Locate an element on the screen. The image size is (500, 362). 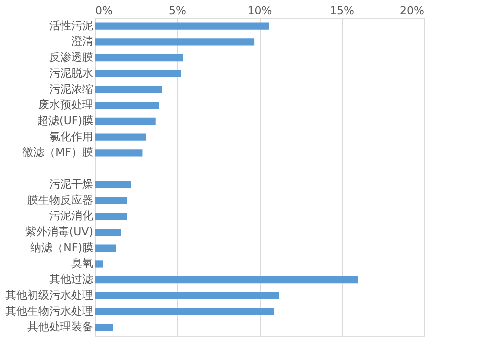
x-tick-label: 0% is located at coordinates (104, 11).